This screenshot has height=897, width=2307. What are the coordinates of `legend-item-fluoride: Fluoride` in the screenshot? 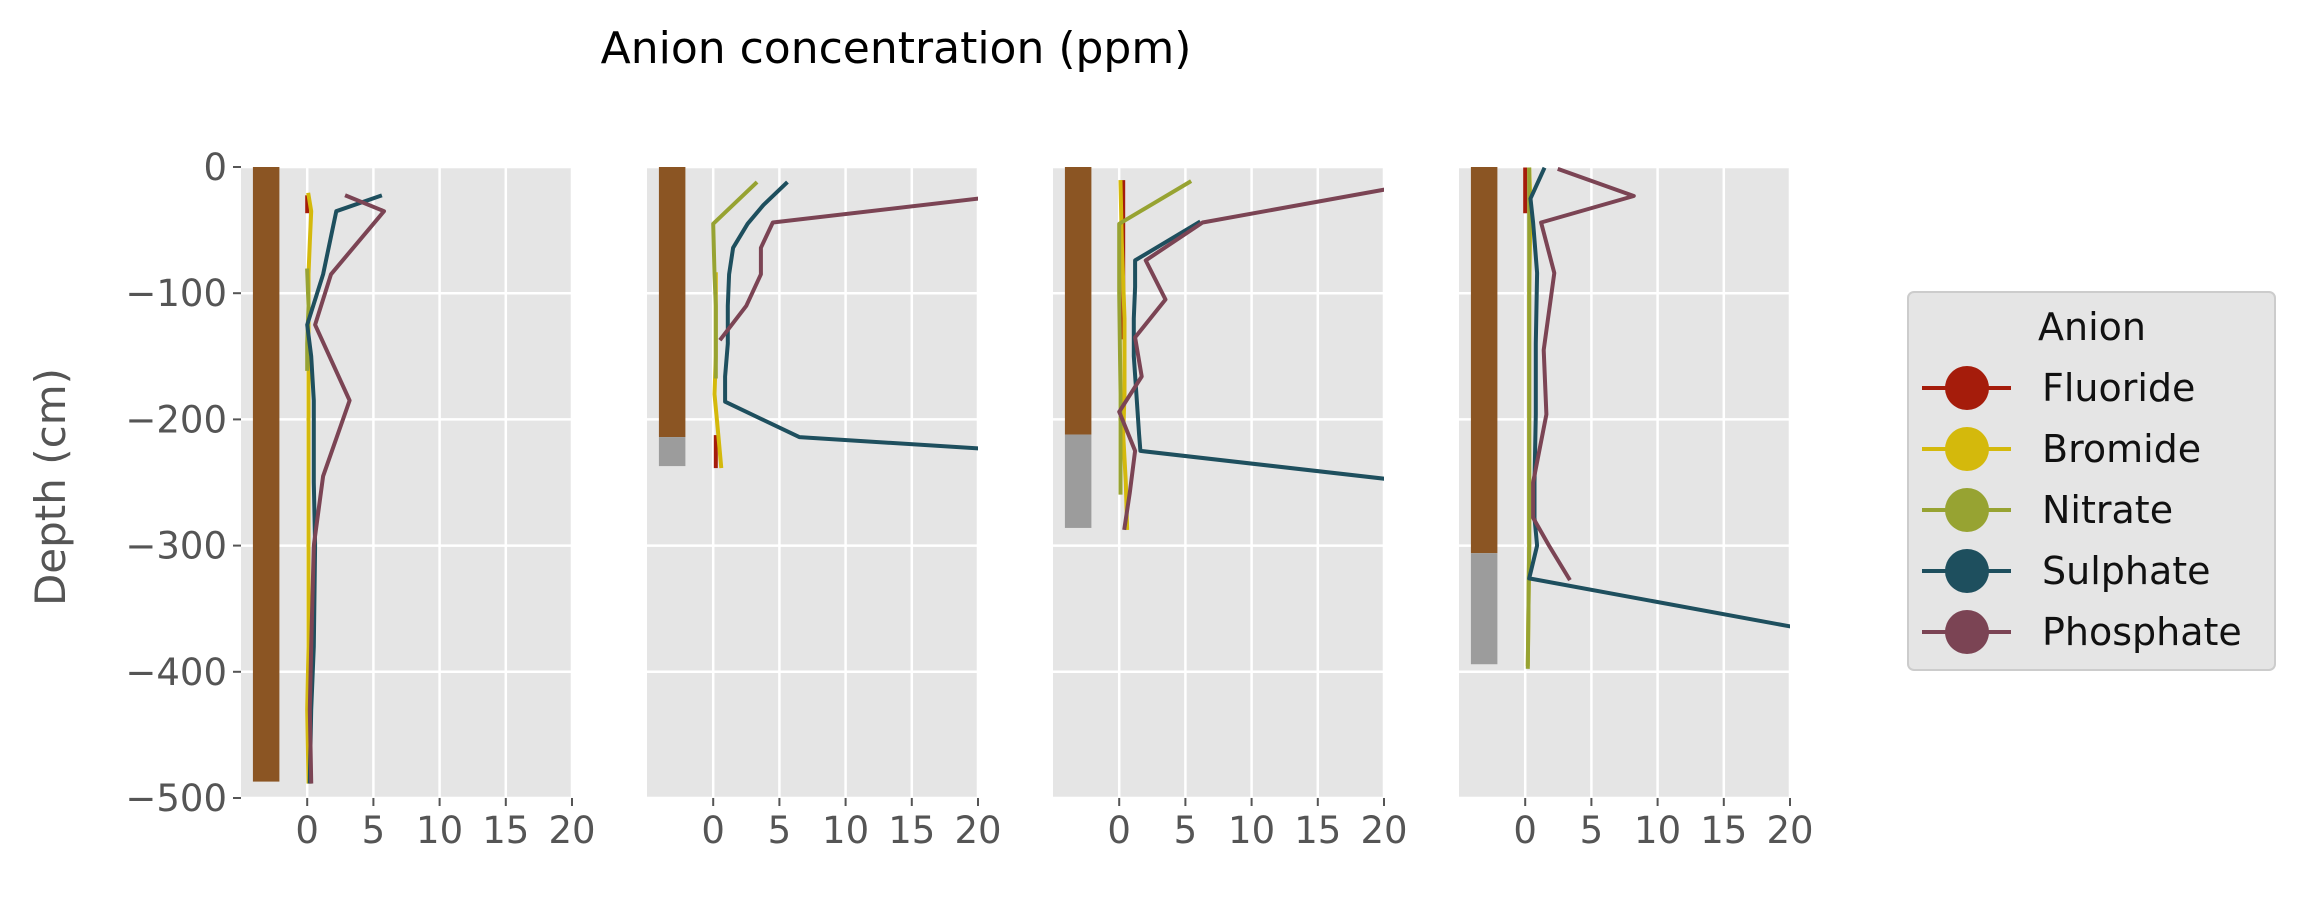 It's located at (2058, 388).